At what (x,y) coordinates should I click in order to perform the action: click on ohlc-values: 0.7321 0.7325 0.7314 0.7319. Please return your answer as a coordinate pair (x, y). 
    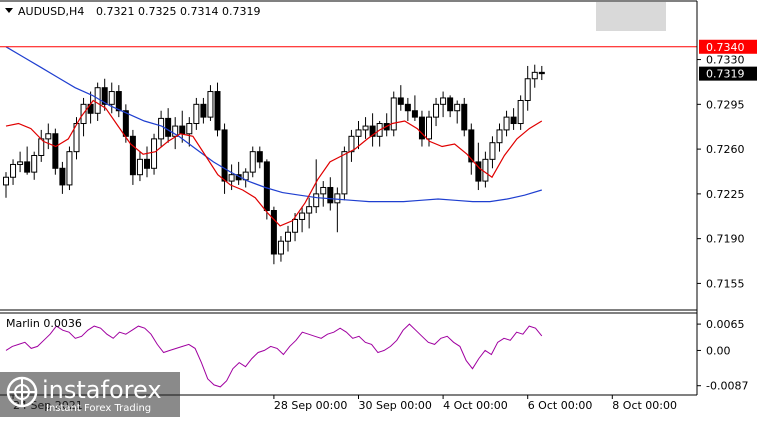
    Looking at the image, I should click on (178, 11).